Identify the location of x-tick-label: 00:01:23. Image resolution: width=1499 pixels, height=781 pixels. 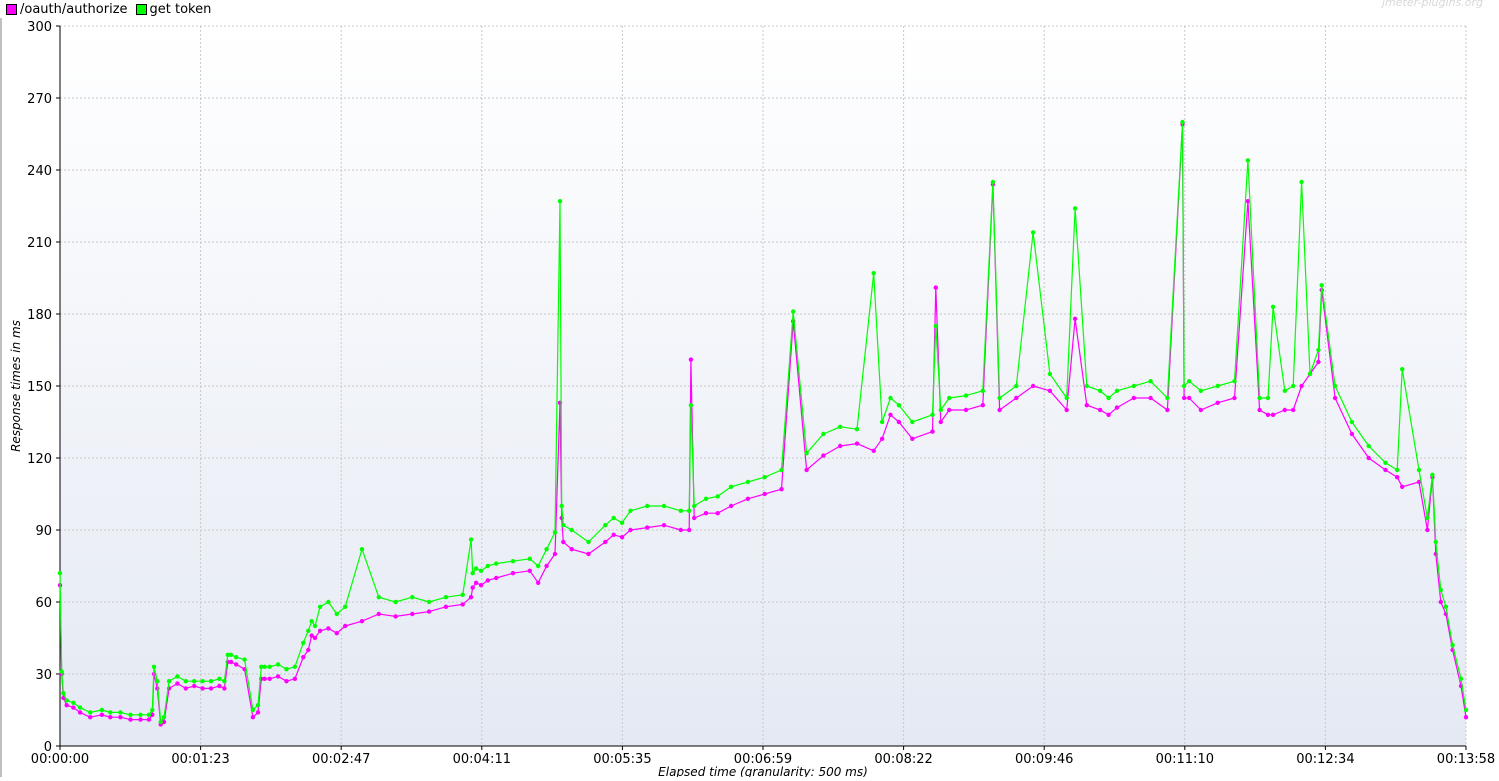
(200, 759).